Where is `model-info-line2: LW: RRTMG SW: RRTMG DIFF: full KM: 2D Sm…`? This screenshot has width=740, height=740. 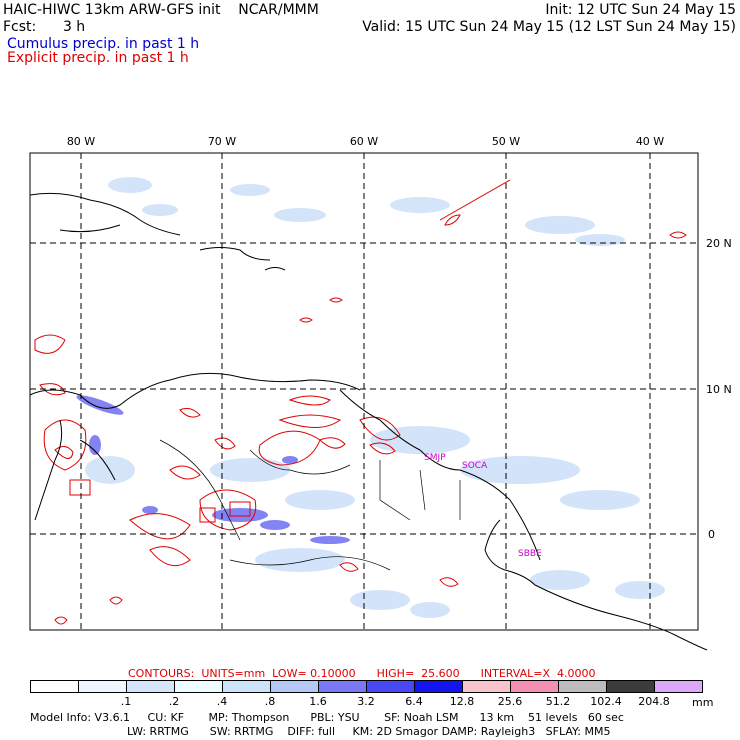 model-info-line2: LW: RRTMG SW: RRTMG DIFF: full KM: 2D Sm… is located at coordinates (369, 731).